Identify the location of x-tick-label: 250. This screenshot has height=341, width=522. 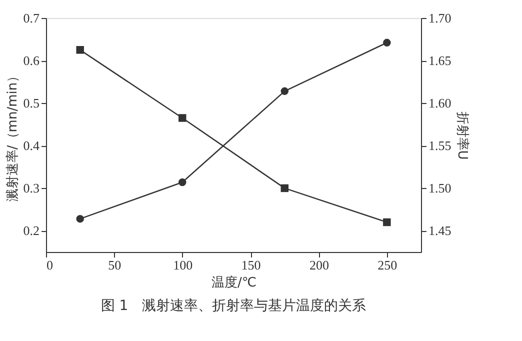
(388, 265).